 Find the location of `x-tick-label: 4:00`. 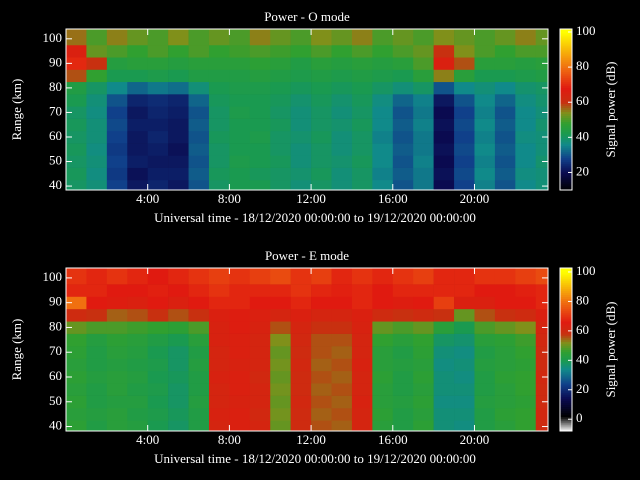

x-tick-label: 4:00 is located at coordinates (147, 439).